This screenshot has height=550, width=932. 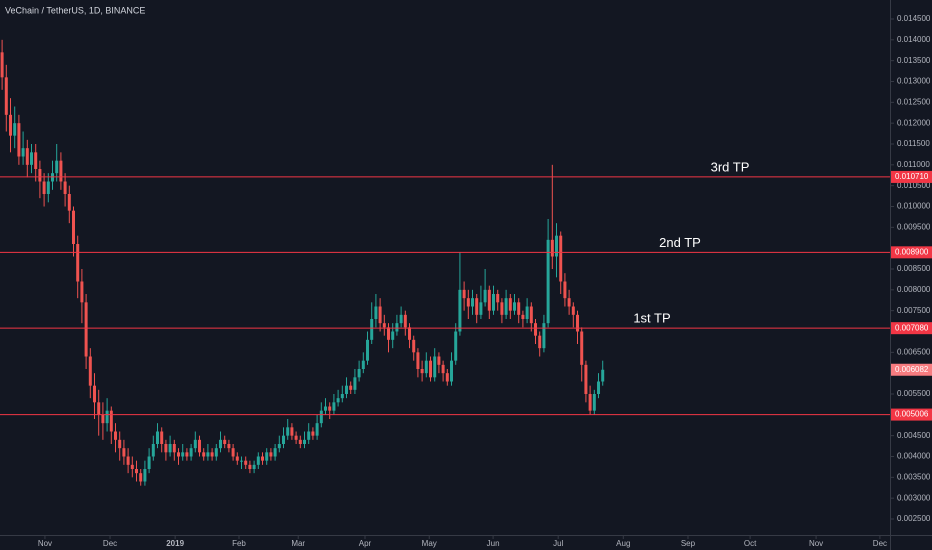 What do you see at coordinates (914, 518) in the screenshot?
I see `y-tick-label: 0.002500` at bounding box center [914, 518].